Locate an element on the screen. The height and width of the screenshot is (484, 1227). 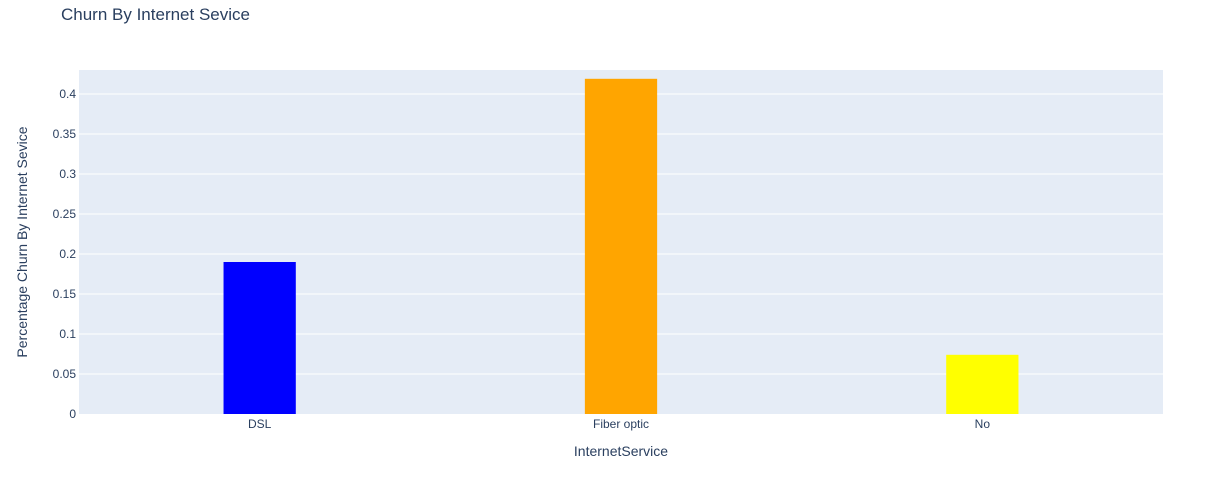
bar-fiber-optic is located at coordinates (621, 246).